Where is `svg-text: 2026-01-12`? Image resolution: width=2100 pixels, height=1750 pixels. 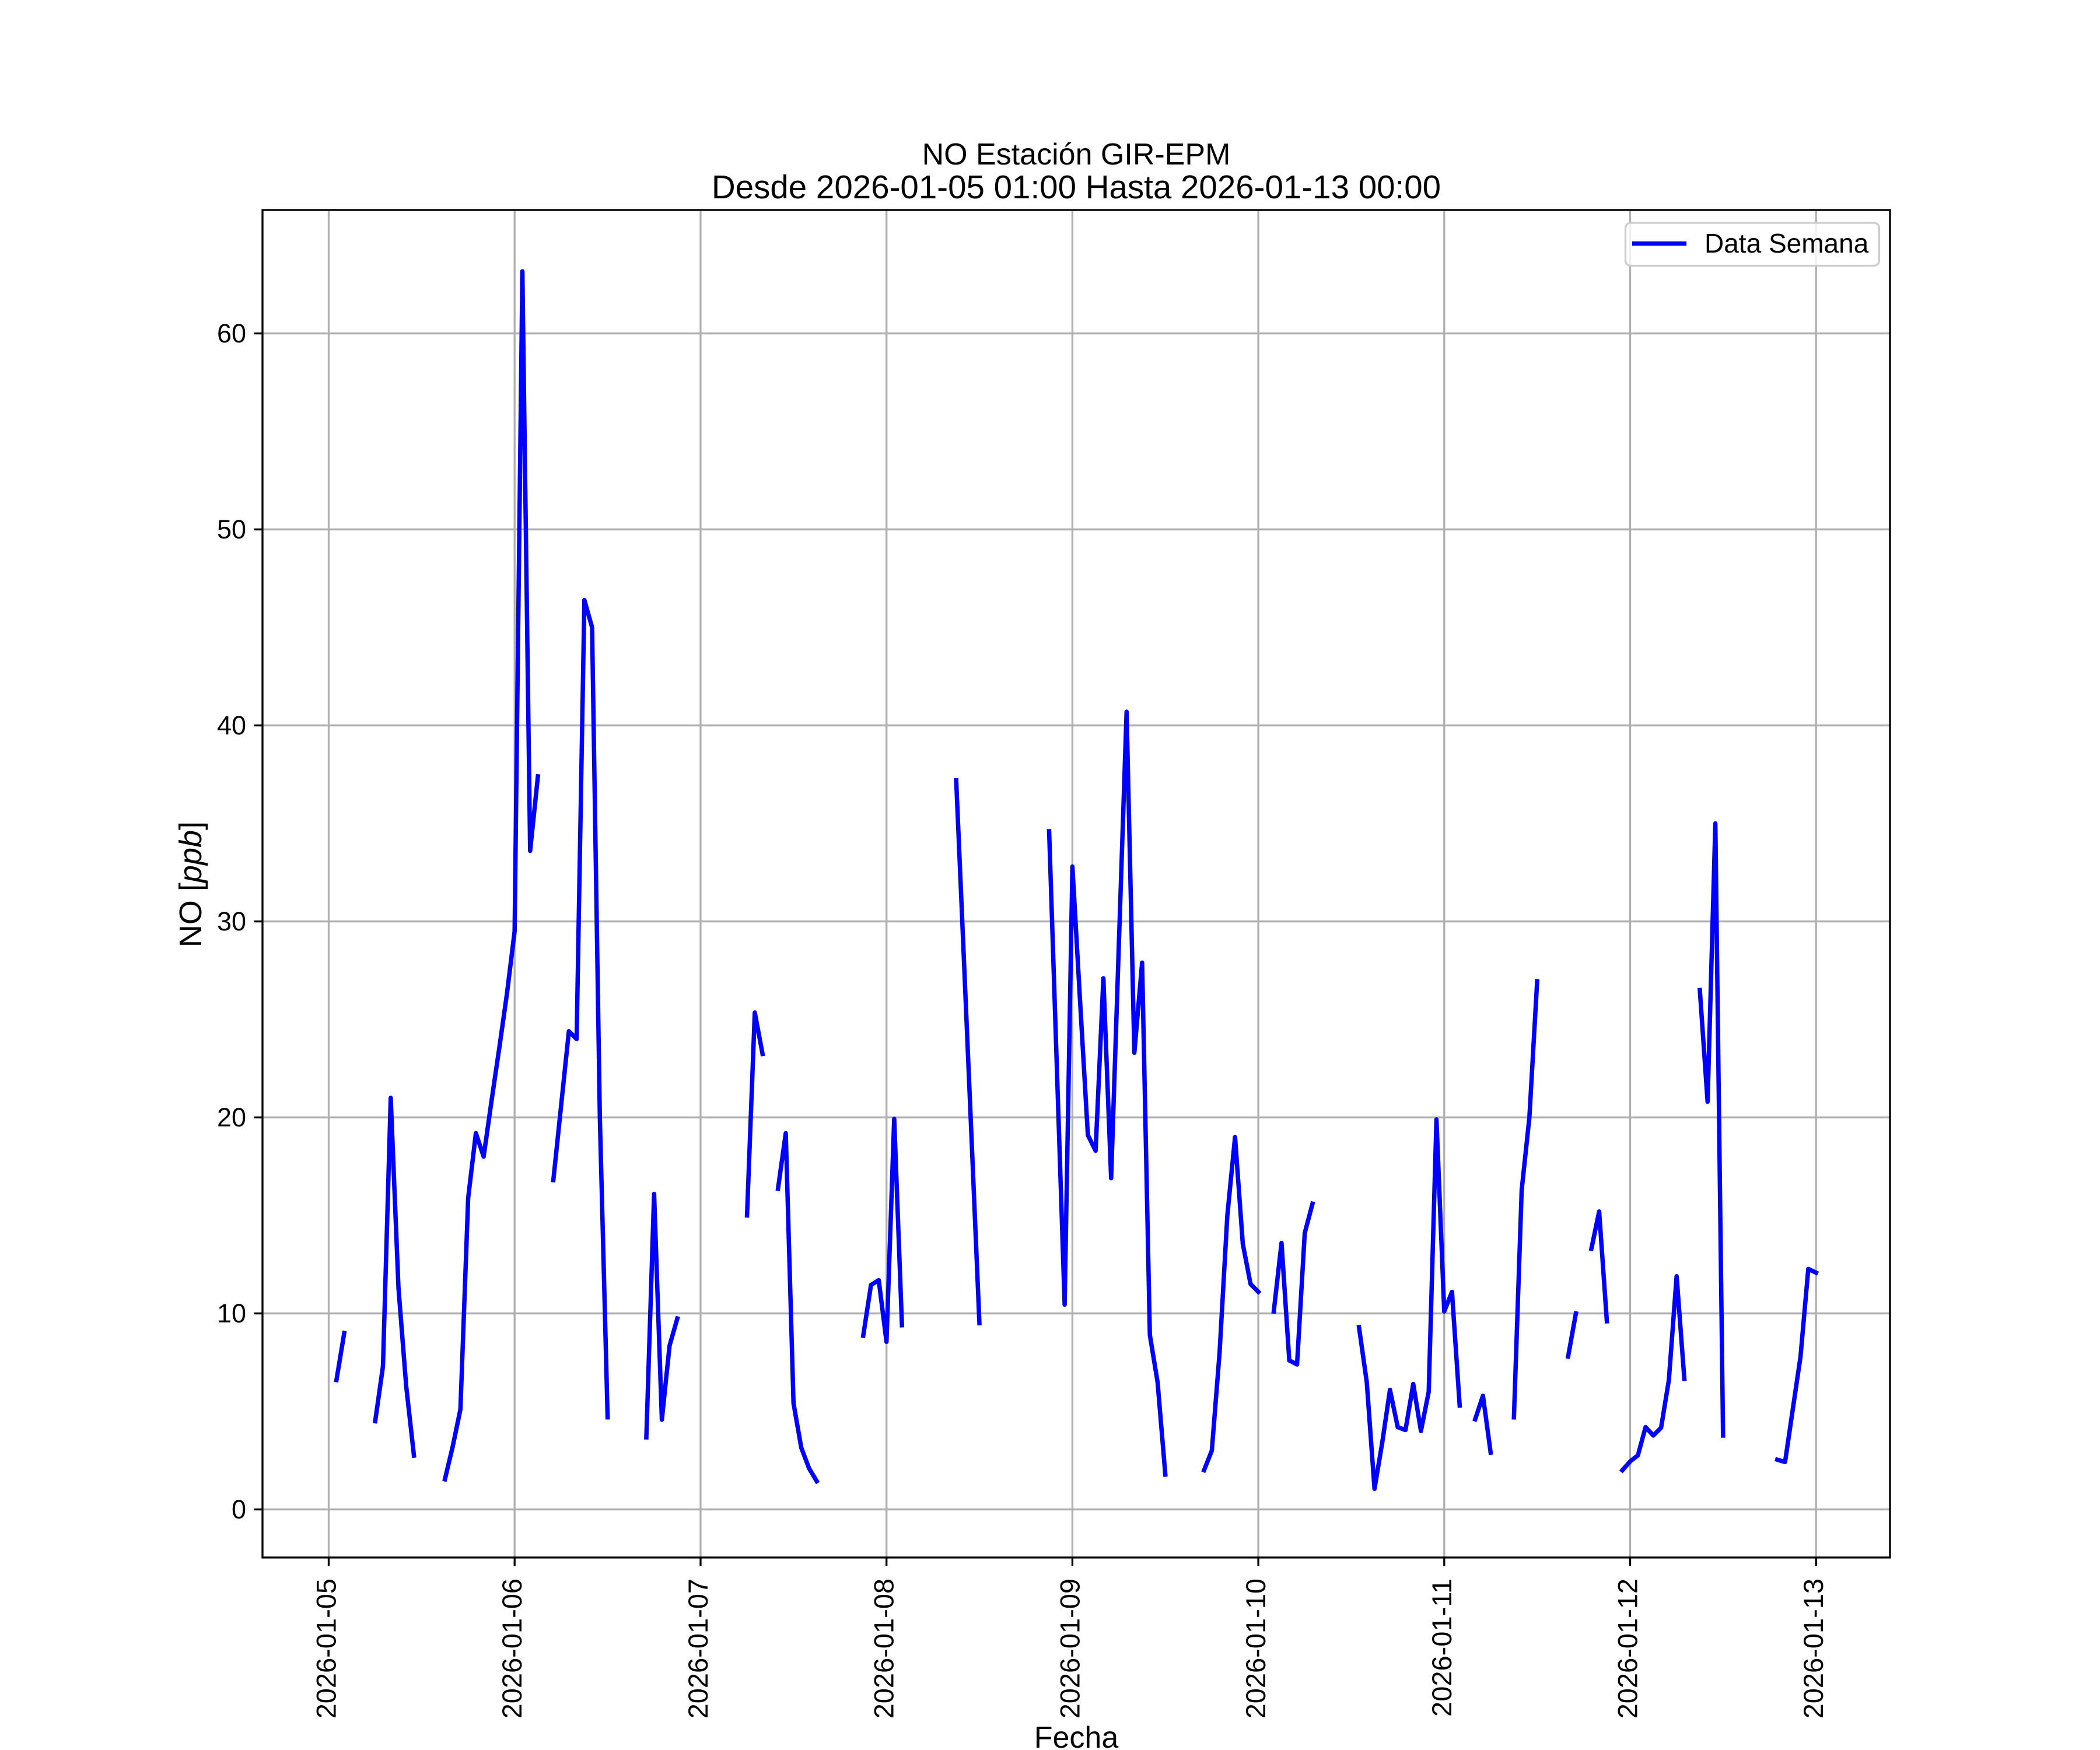 svg-text: 2026-01-12 is located at coordinates (1627, 1648).